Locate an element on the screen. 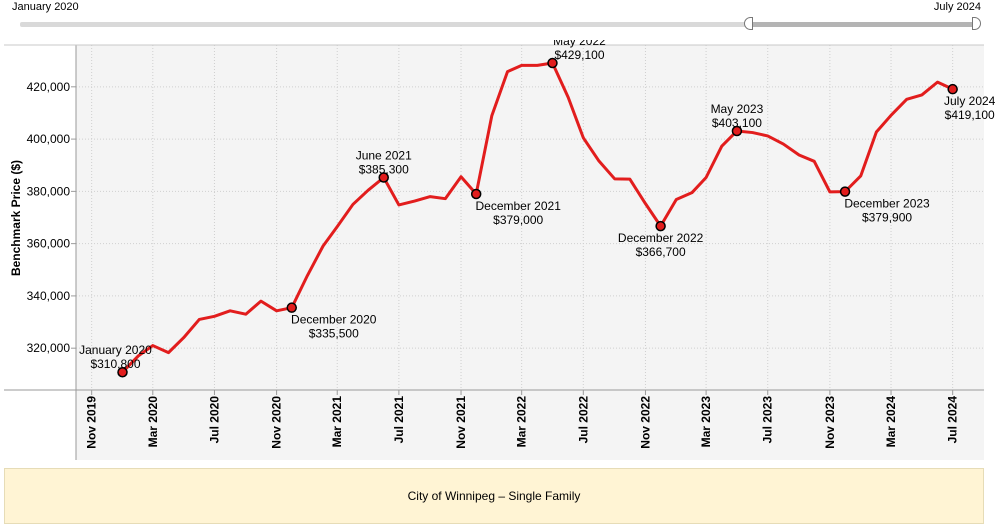 This screenshot has height=524, width=1004. range-start-label: January 2020 is located at coordinates (45, 7).